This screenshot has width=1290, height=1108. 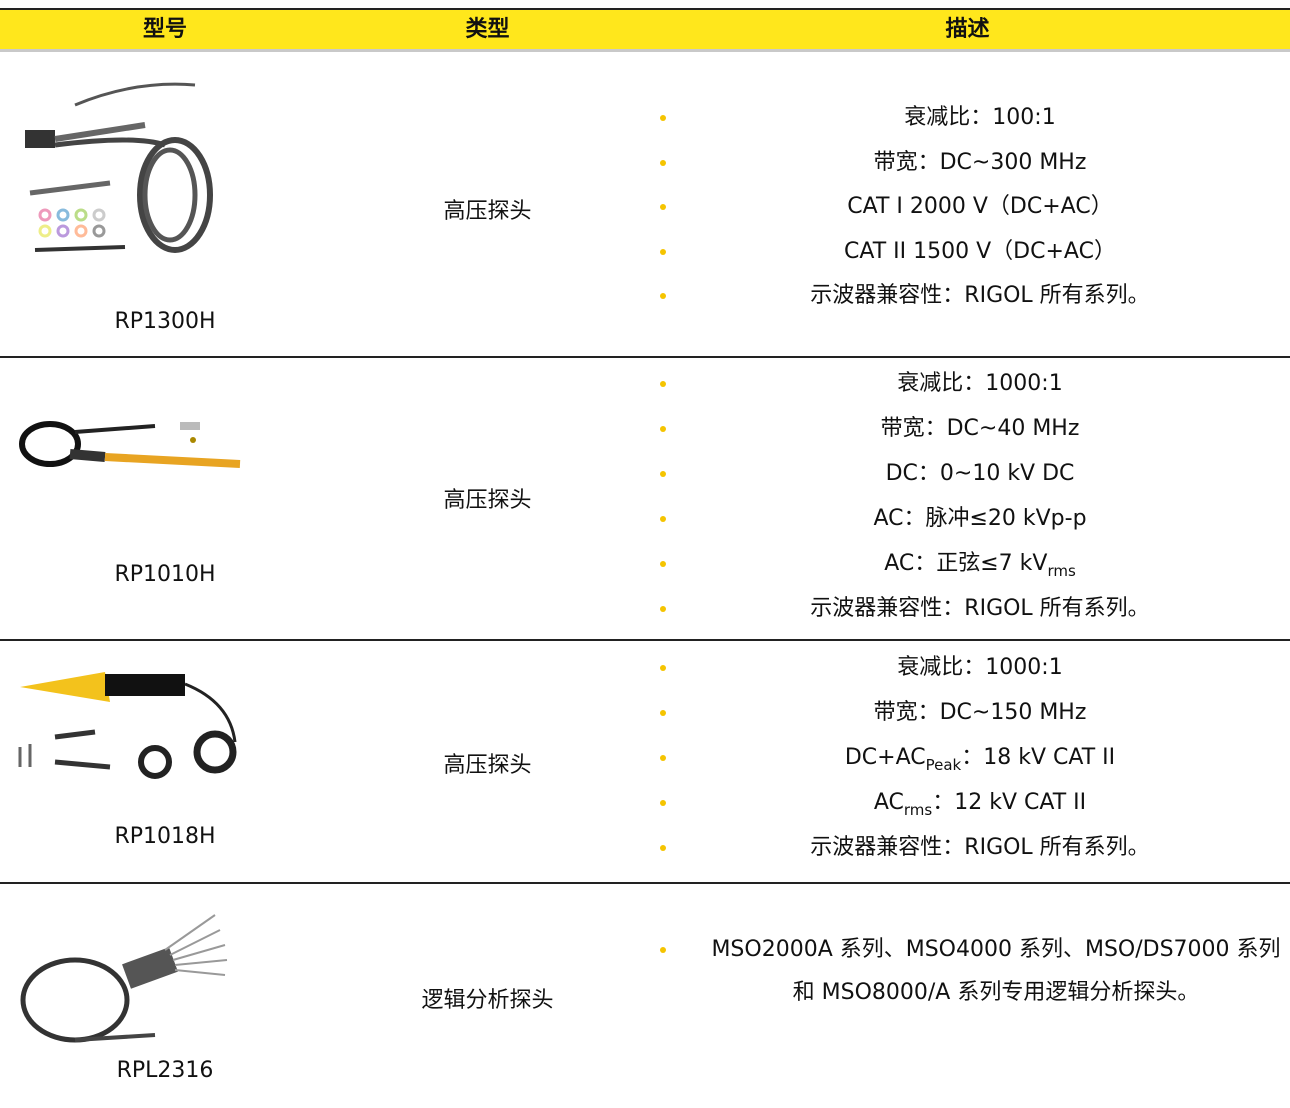 What do you see at coordinates (980, 518) in the screenshot?
I see `description-item: AC：脉冲≤20 kVp-p` at bounding box center [980, 518].